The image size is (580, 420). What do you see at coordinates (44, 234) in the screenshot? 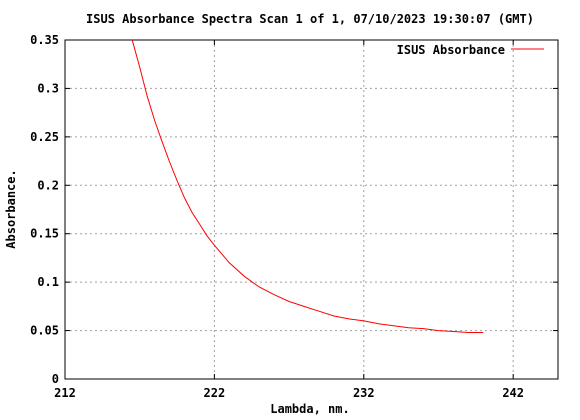
I see `y-tick-label: 0.15` at bounding box center [44, 234].